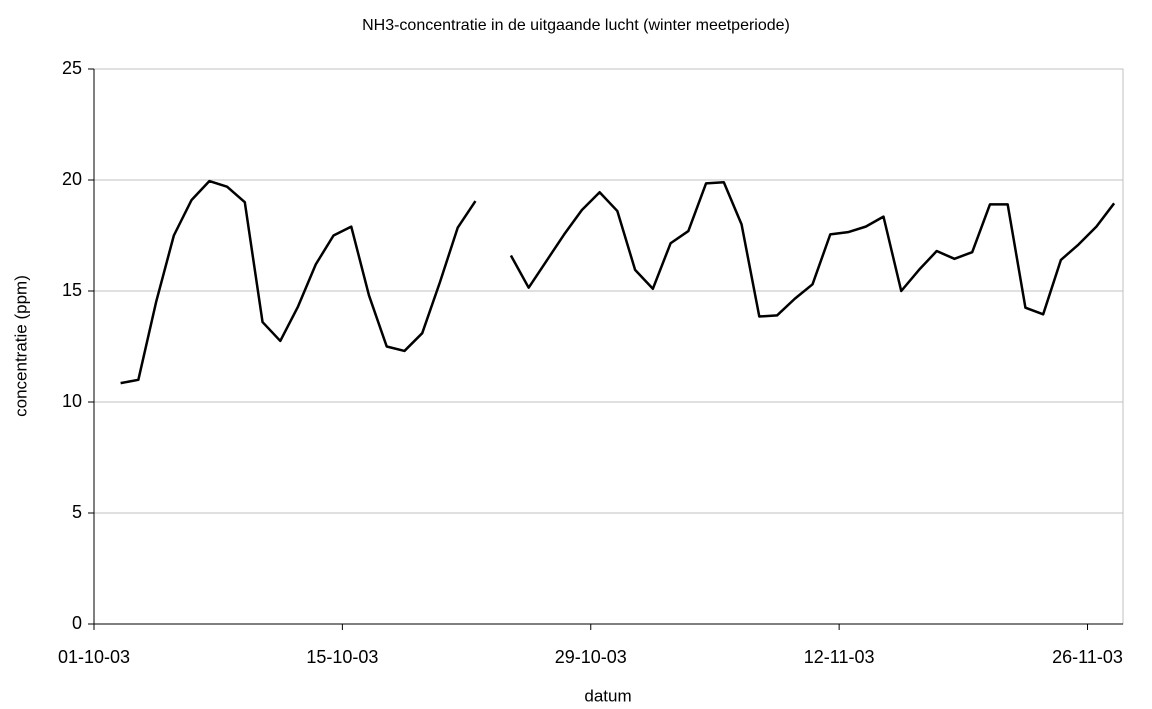  Describe the element at coordinates (72, 179) in the screenshot. I see `y-tick-label: 20` at that location.